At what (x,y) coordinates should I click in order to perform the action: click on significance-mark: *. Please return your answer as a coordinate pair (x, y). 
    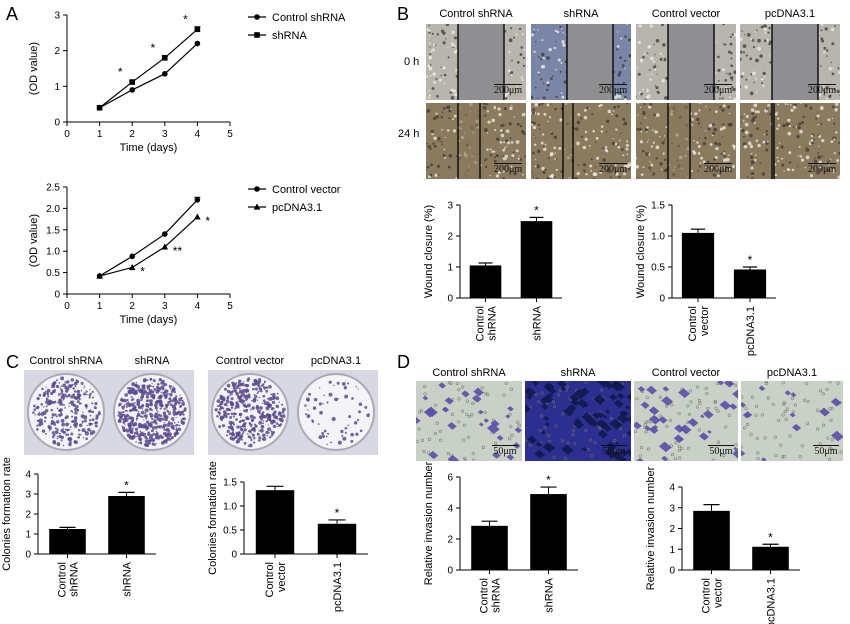
    Looking at the image, I should click on (548, 480).